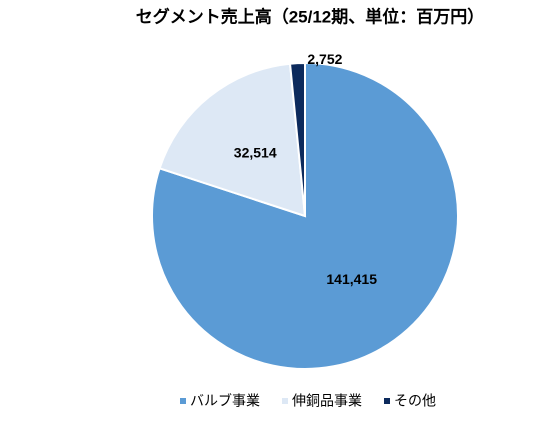  Describe the element at coordinates (310, 16) in the screenshot. I see `chart-title: セグメント売上高（25/12期、単位：百万円）` at that location.